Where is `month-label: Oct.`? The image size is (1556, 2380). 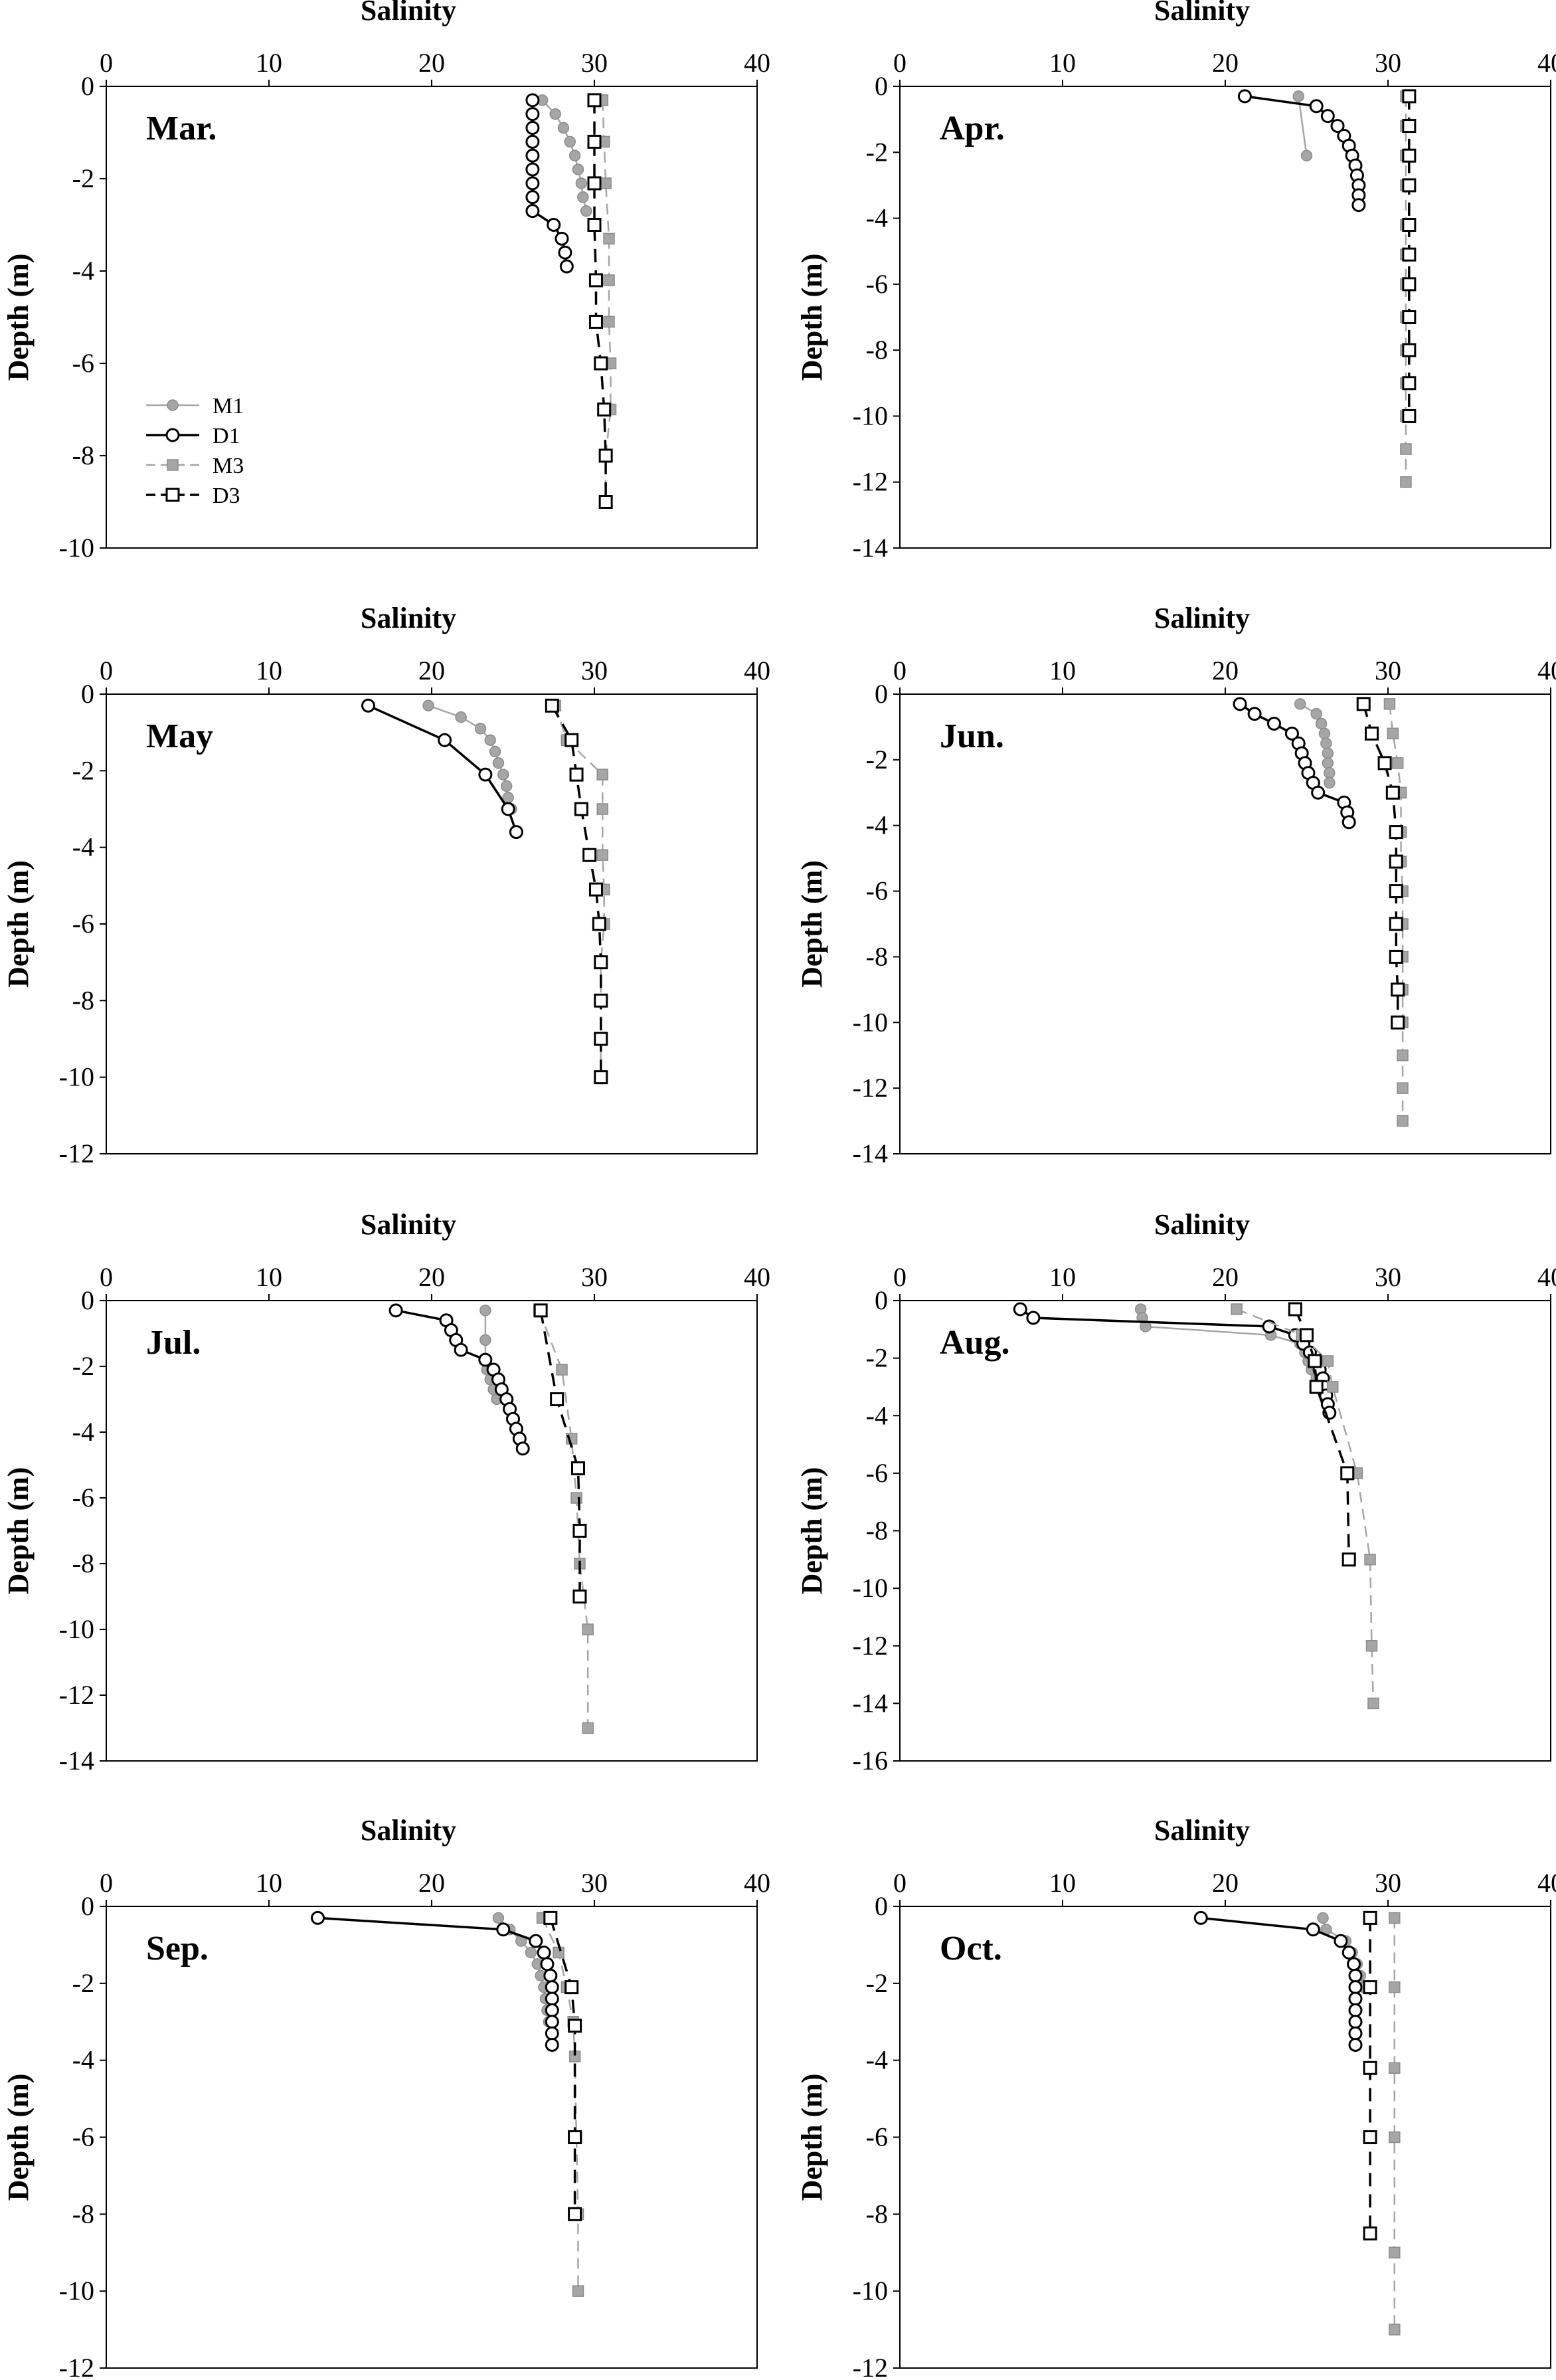
month-label: Oct. is located at coordinates (971, 1949).